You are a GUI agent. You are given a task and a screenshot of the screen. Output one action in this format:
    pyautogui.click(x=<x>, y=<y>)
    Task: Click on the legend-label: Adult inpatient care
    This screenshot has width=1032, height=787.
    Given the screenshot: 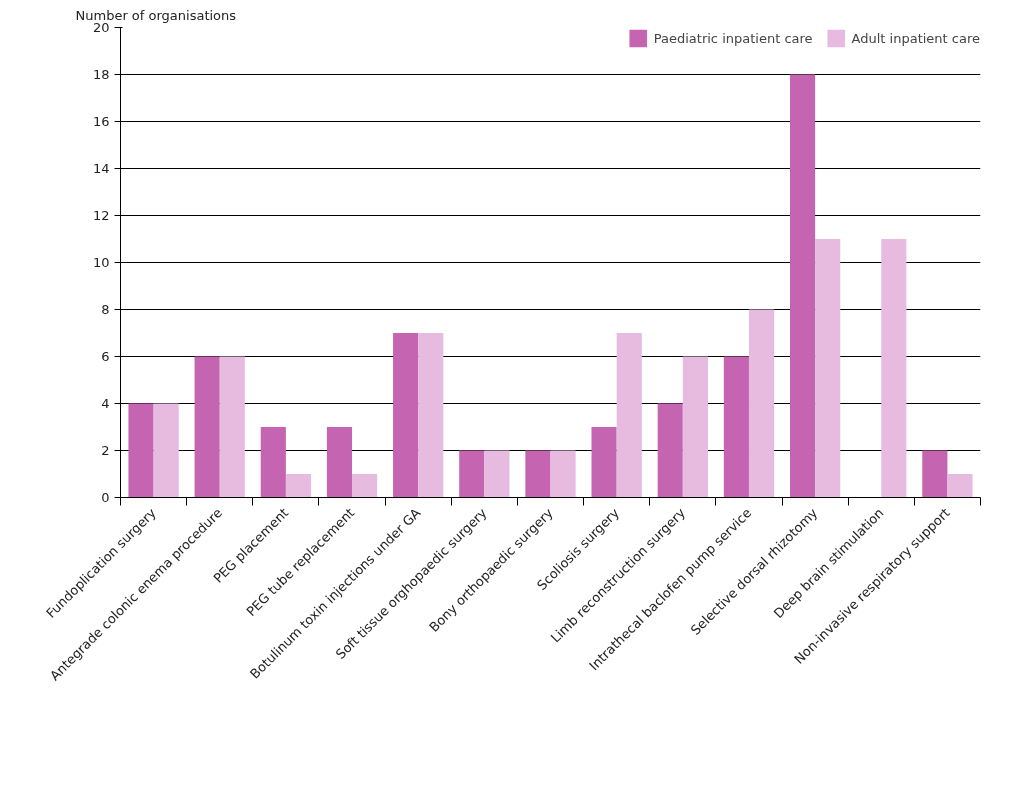 What is the action you would take?
    pyautogui.click(x=915, y=38)
    